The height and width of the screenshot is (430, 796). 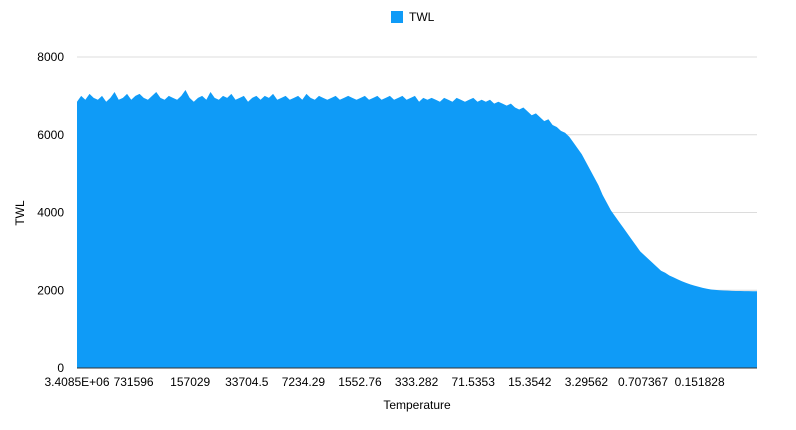 I want to click on x-axis-label: Temperature, so click(x=417, y=405).